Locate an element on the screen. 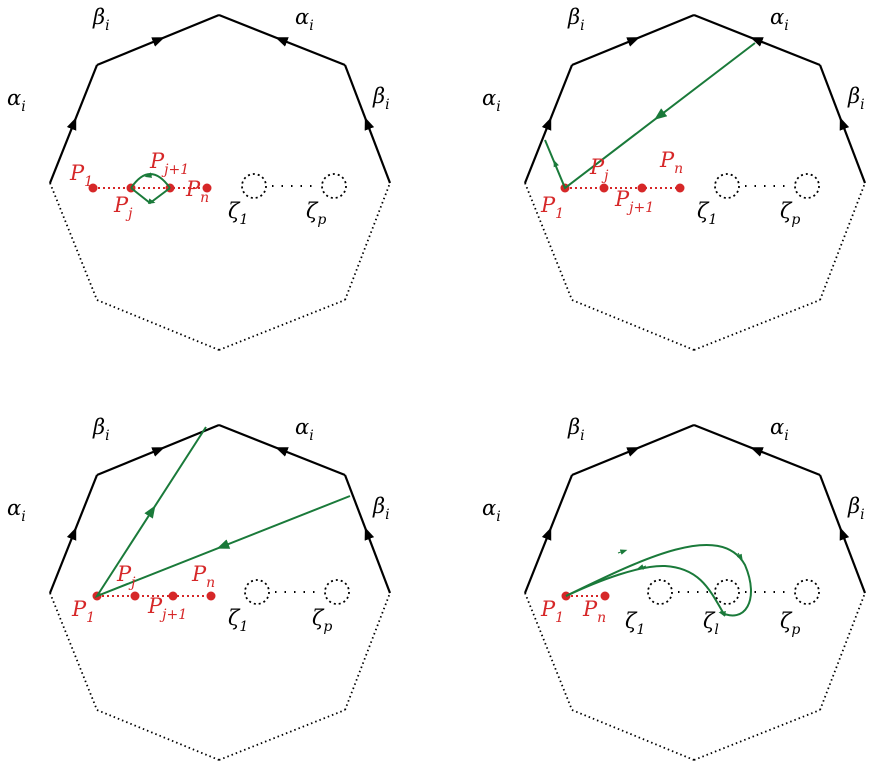 The width and height of the screenshot is (870, 763). curve-arrow is located at coordinates (661, 114).